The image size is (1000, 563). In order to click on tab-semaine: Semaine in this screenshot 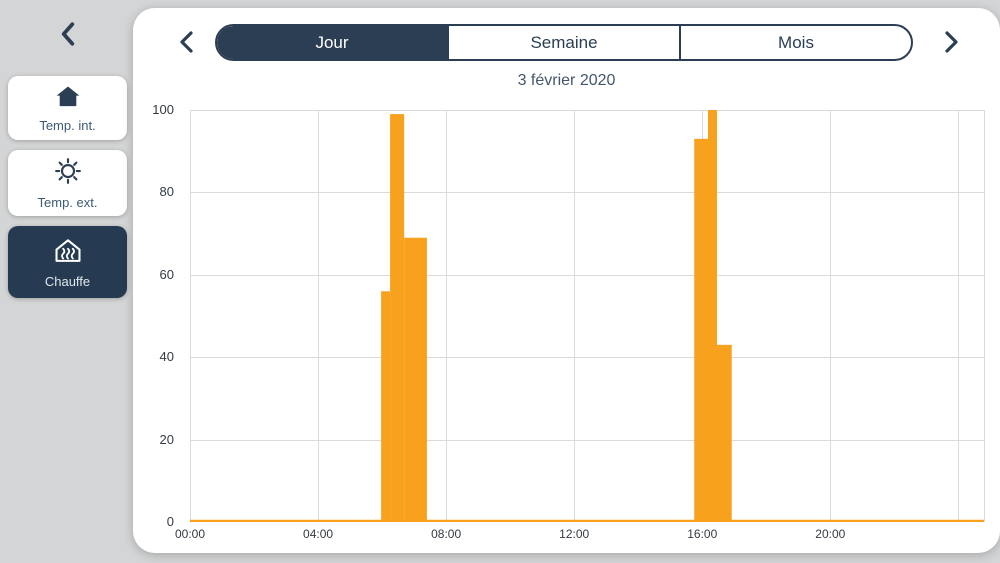, I will do `click(563, 42)`.